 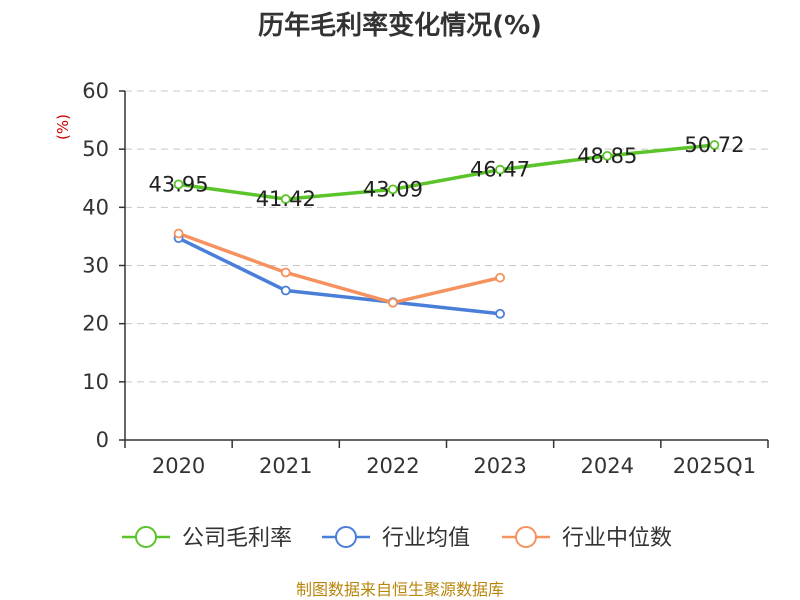 What do you see at coordinates (392, 466) in the screenshot?
I see `x-tick-label: 2022` at bounding box center [392, 466].